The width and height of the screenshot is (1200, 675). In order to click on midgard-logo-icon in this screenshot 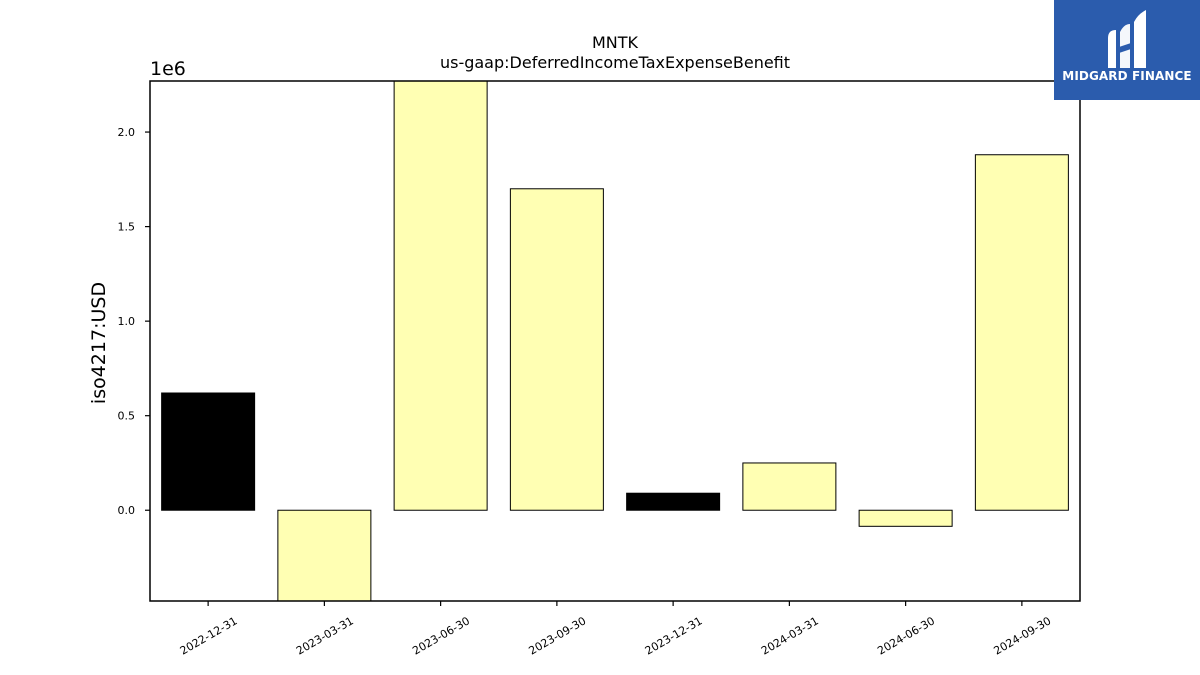, I will do `click(1127, 39)`.